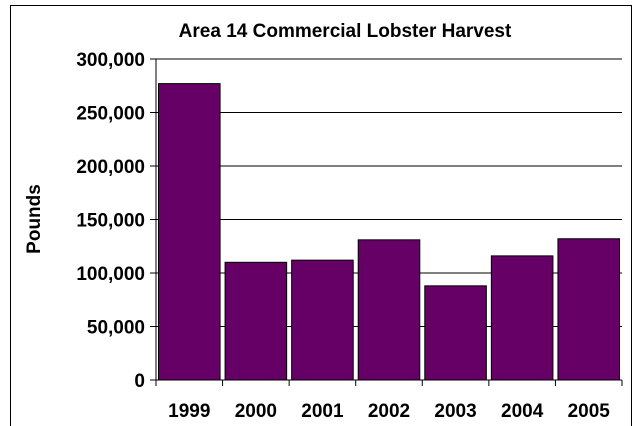  Describe the element at coordinates (110, 60) in the screenshot. I see `y-tick-label: 300,000` at that location.